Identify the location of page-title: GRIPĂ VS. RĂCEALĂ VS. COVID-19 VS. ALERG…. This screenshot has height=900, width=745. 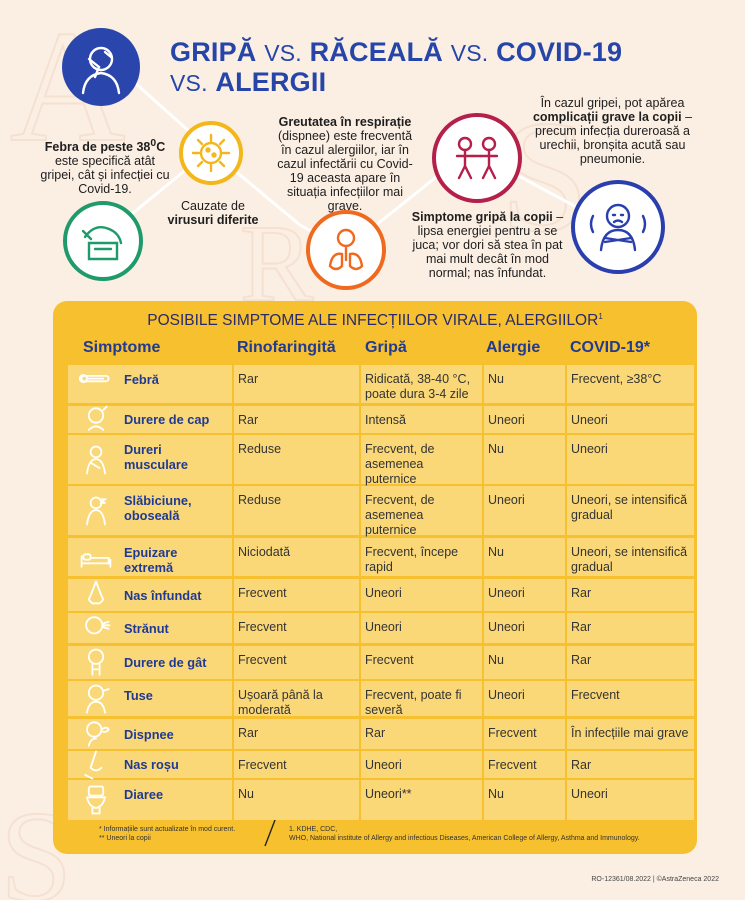
(396, 67).